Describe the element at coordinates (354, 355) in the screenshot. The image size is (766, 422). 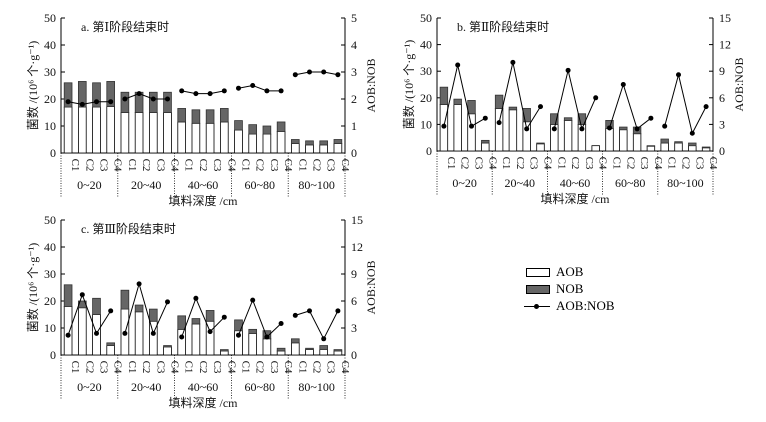
I see `y2-tick-label: 0` at that location.